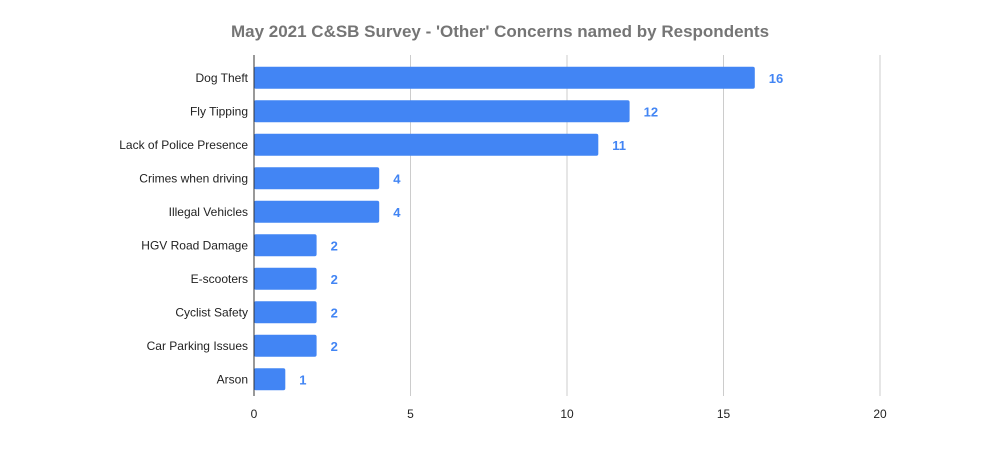 Image resolution: width=1000 pixels, height=473 pixels. I want to click on category-label: Cyclist Safety, so click(211, 312).